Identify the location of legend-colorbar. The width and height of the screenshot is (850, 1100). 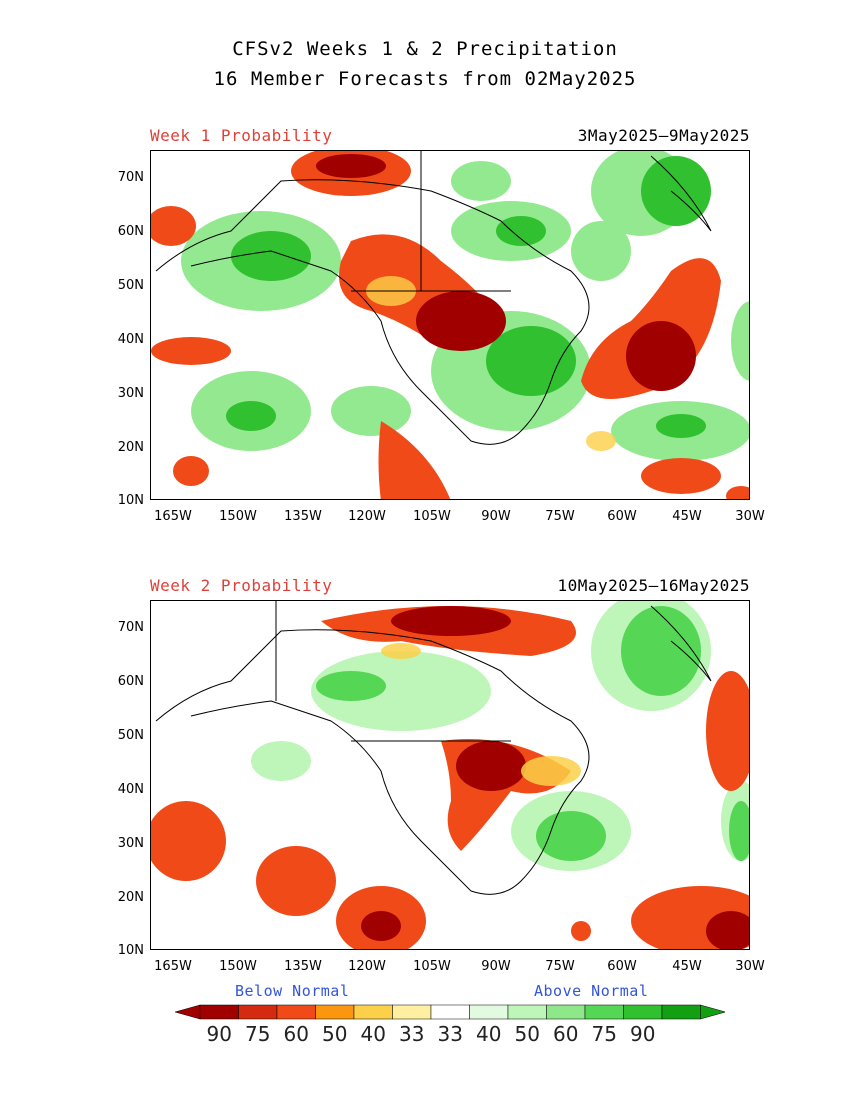
(450, 1012).